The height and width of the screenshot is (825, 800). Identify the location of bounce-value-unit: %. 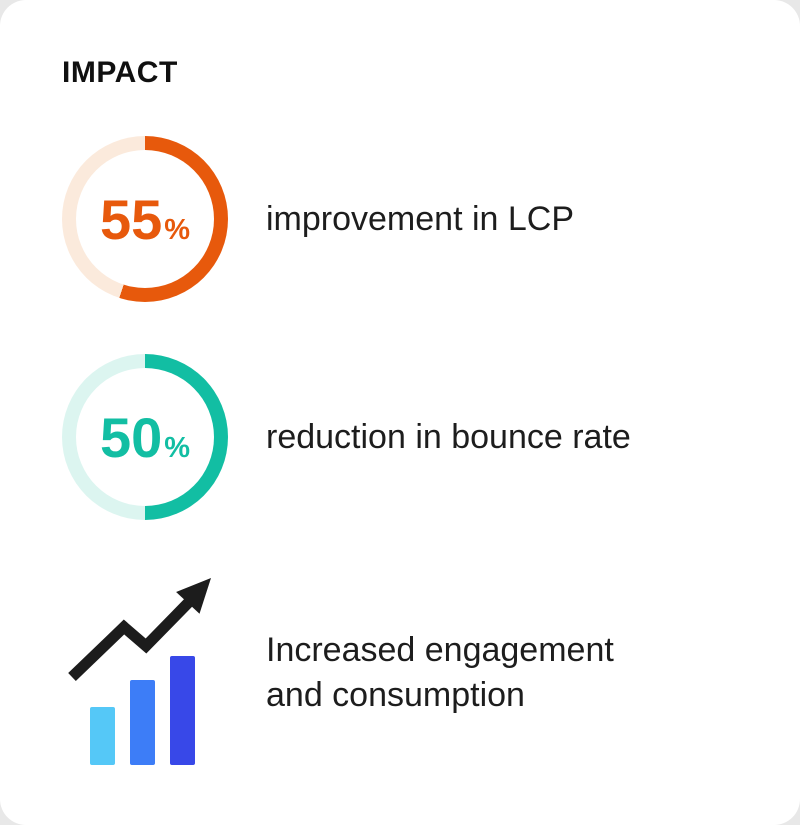
(177, 447).